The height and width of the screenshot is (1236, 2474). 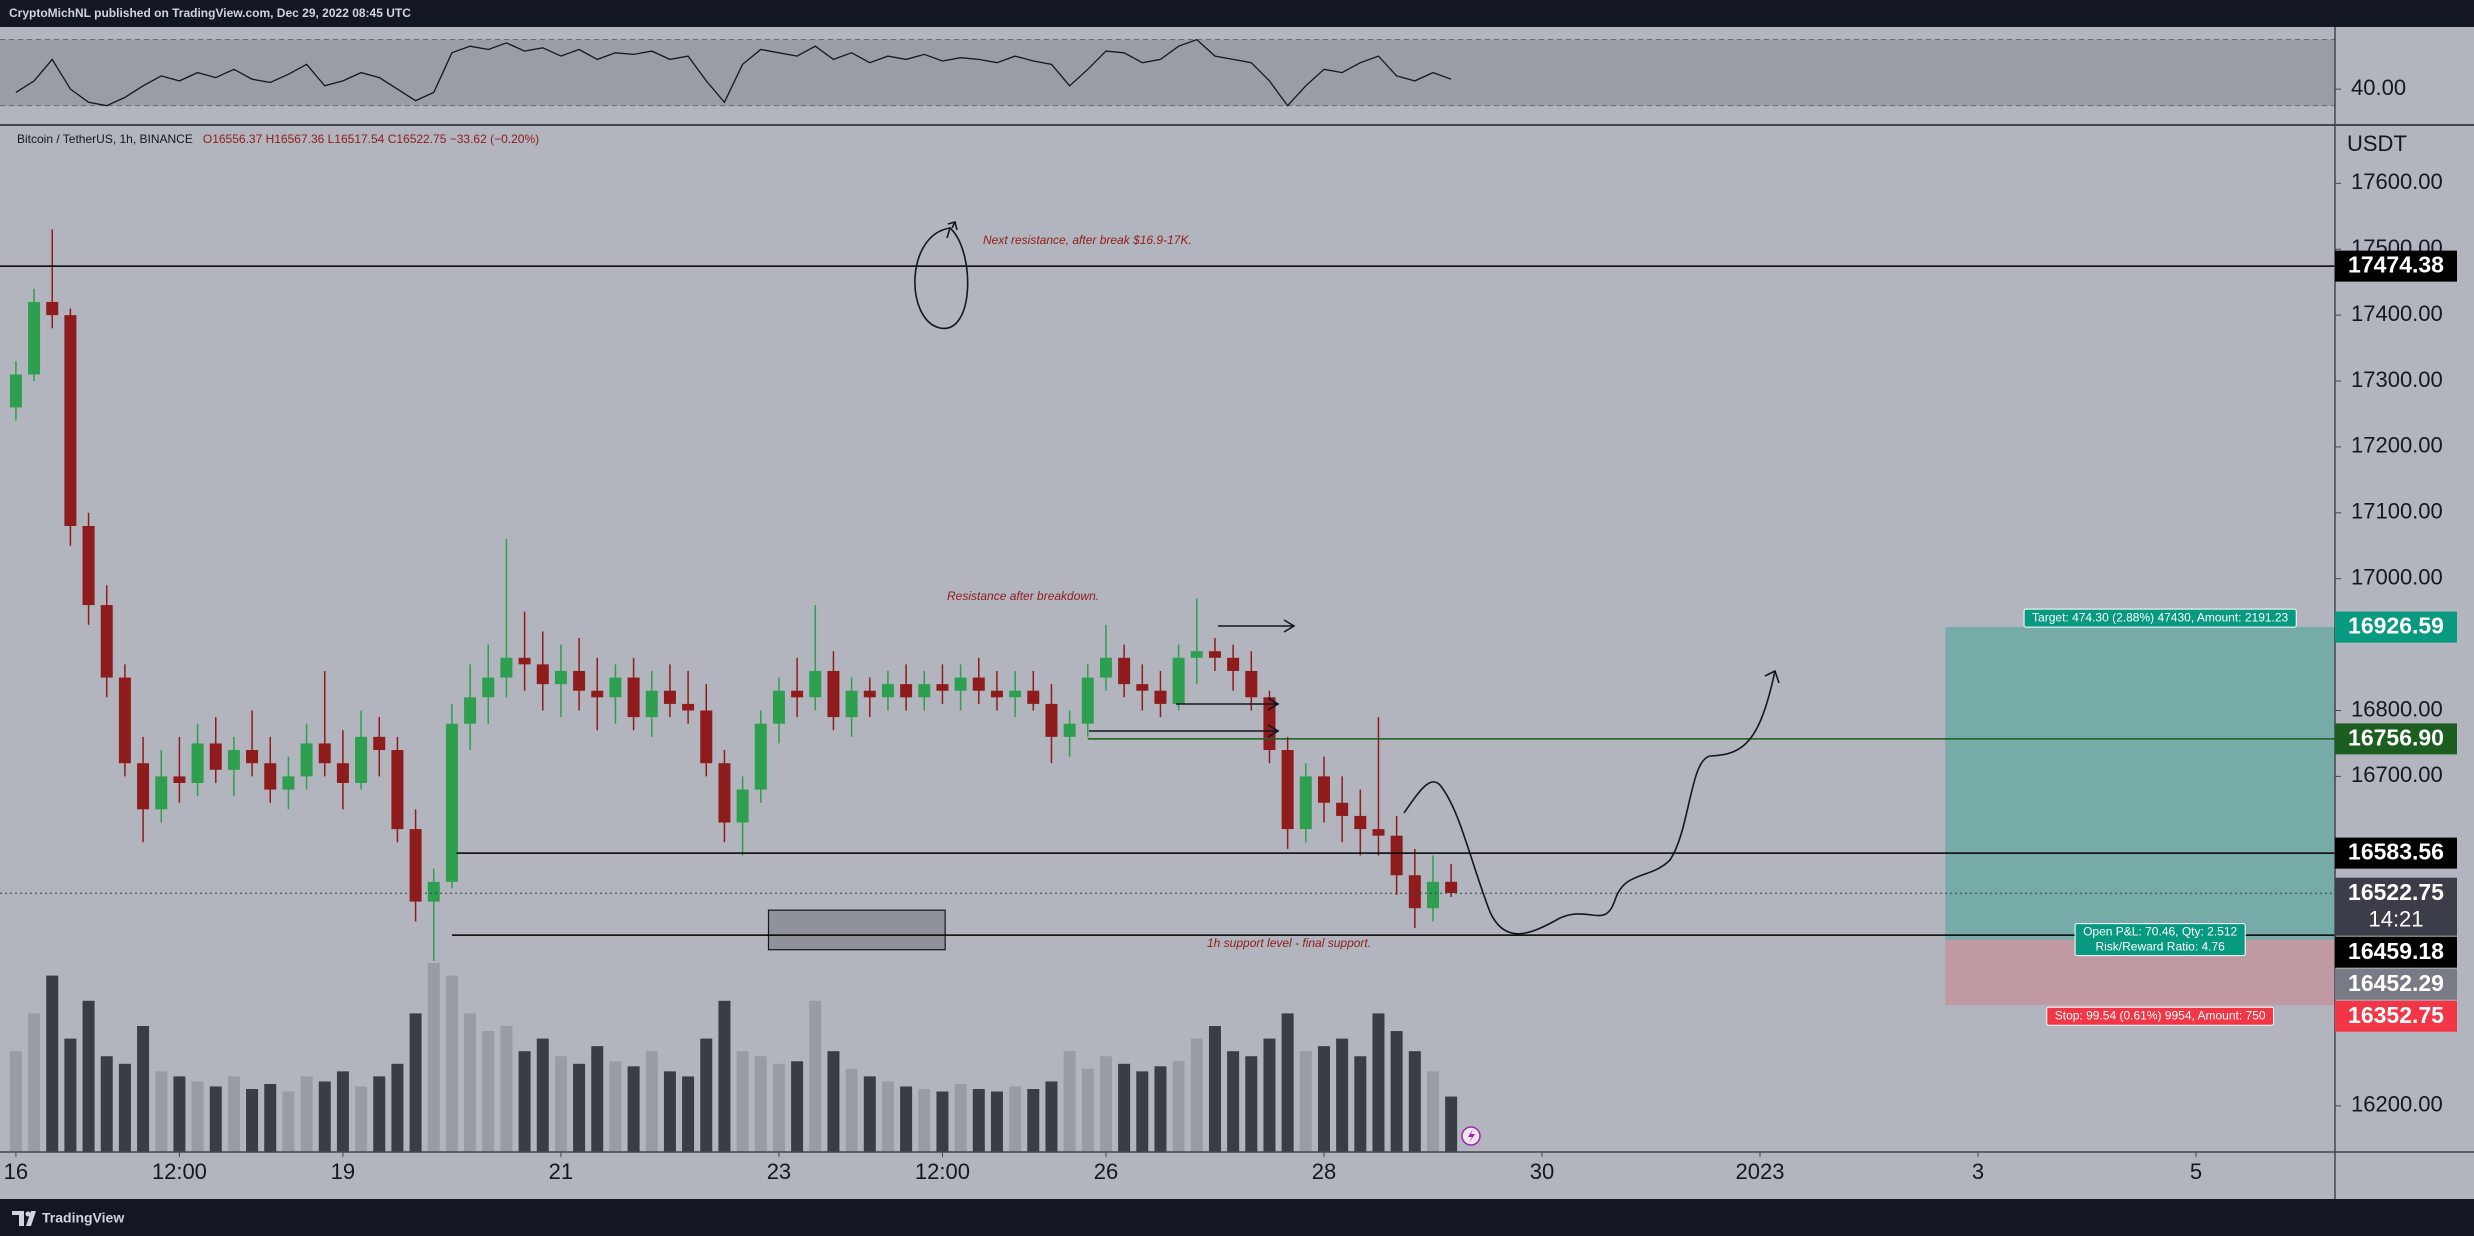 I want to click on x-tick-label: 3, so click(x=1978, y=1171).